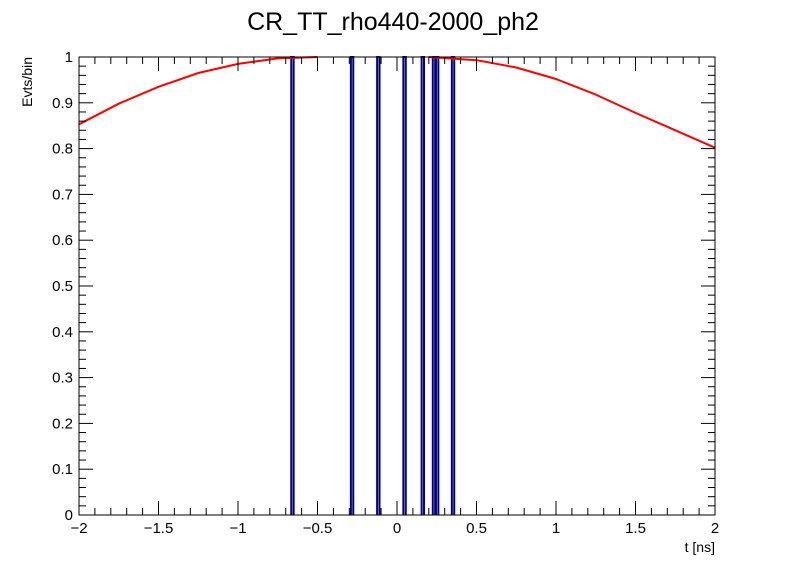  Describe the element at coordinates (198, 91) in the screenshot. I see `fit-curve-left` at that location.